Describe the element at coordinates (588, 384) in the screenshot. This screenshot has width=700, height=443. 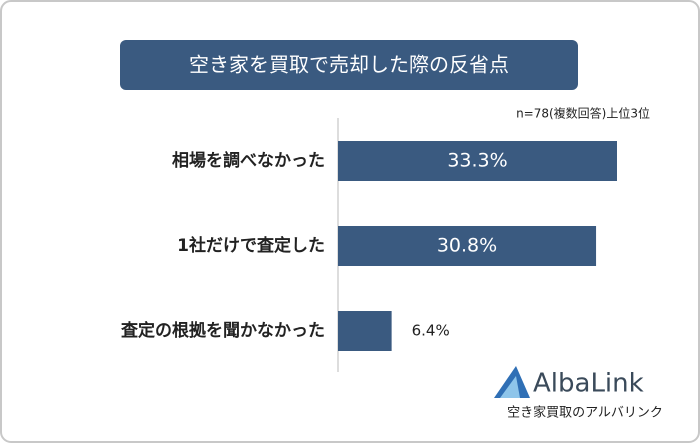
I see `brand-name: AlbaLink` at that location.